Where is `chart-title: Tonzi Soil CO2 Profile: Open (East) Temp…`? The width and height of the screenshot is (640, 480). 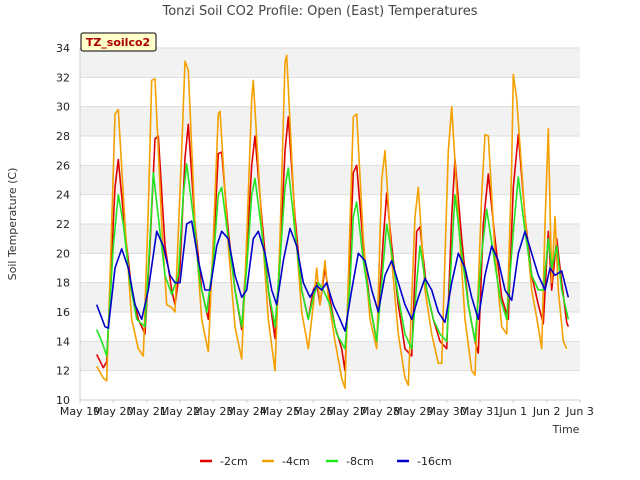 chart-title: Tonzi Soil CO2 Profile: Open (East) Temp… is located at coordinates (319, 11).